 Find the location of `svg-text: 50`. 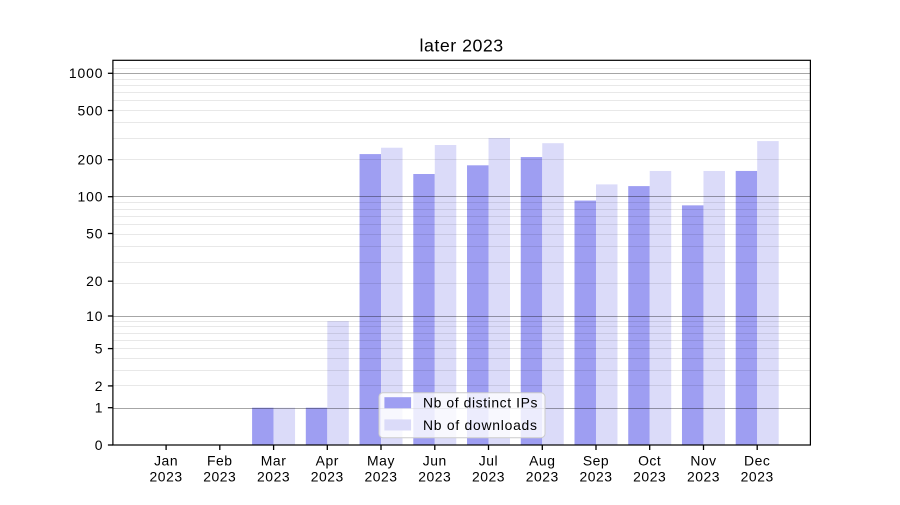

svg-text: 50 is located at coordinates (94, 233).